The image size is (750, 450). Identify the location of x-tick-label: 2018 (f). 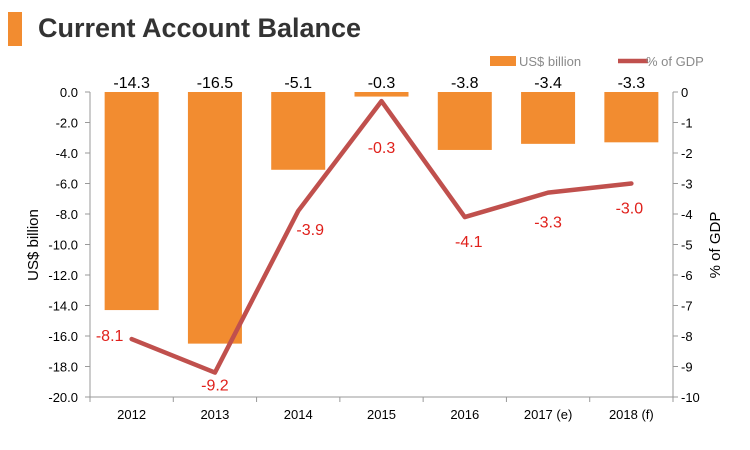
(631, 414).